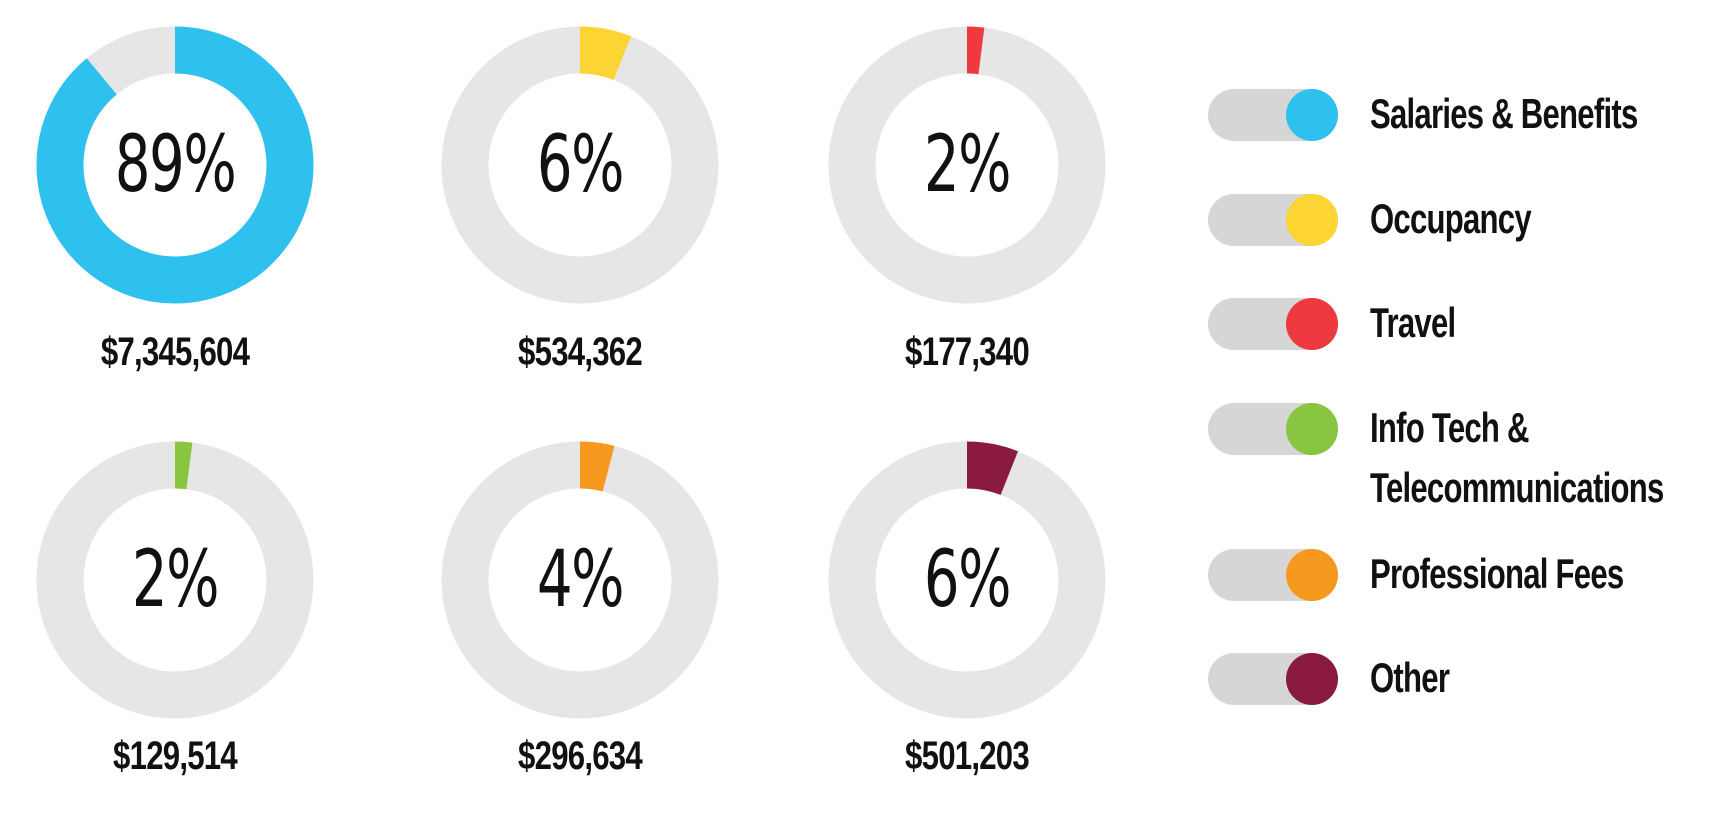 This screenshot has width=1730, height=826. I want to click on legend-item-other: Other, so click(1468, 678).